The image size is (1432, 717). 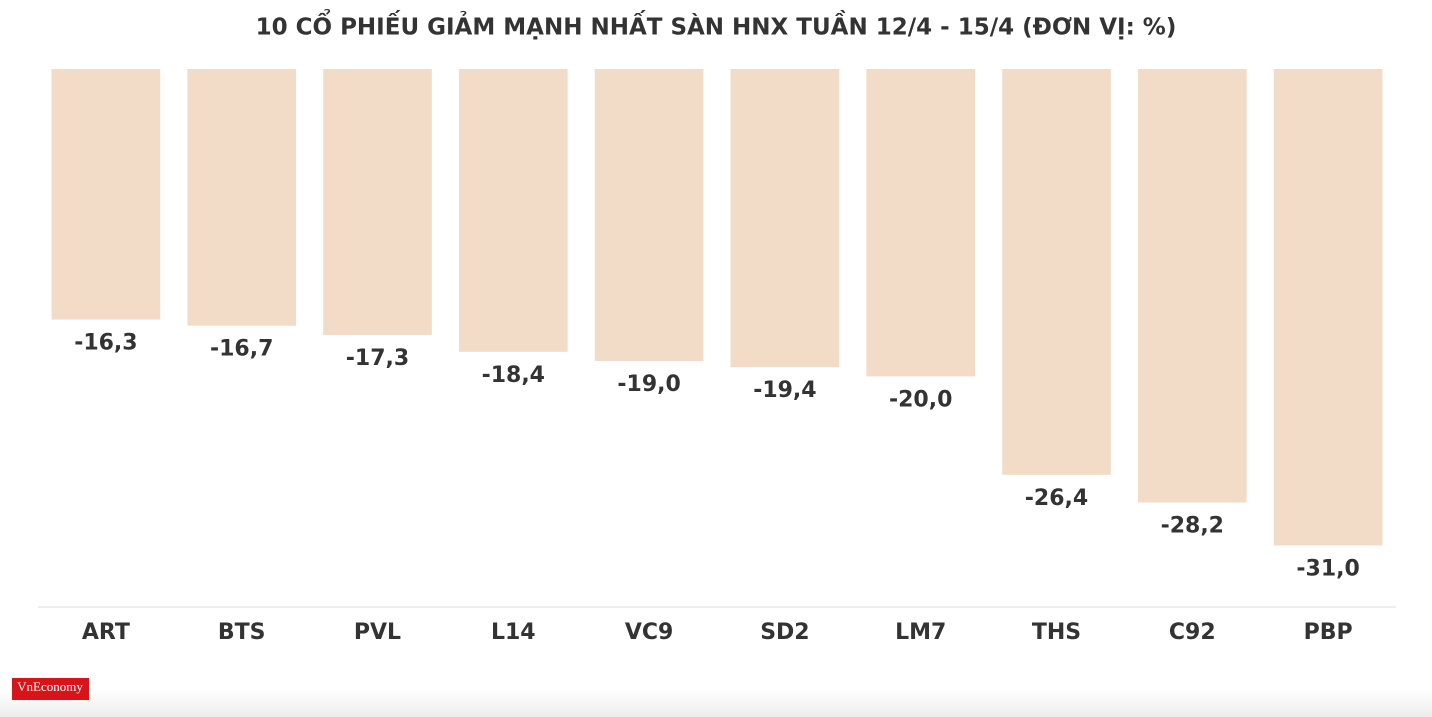 I want to click on x-tick-label: C92, so click(x=1192, y=632).